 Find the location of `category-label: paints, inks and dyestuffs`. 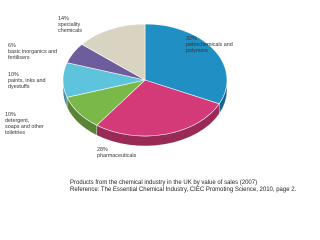

category-label: paints, inks and dyestuffs is located at coordinates (27, 84).